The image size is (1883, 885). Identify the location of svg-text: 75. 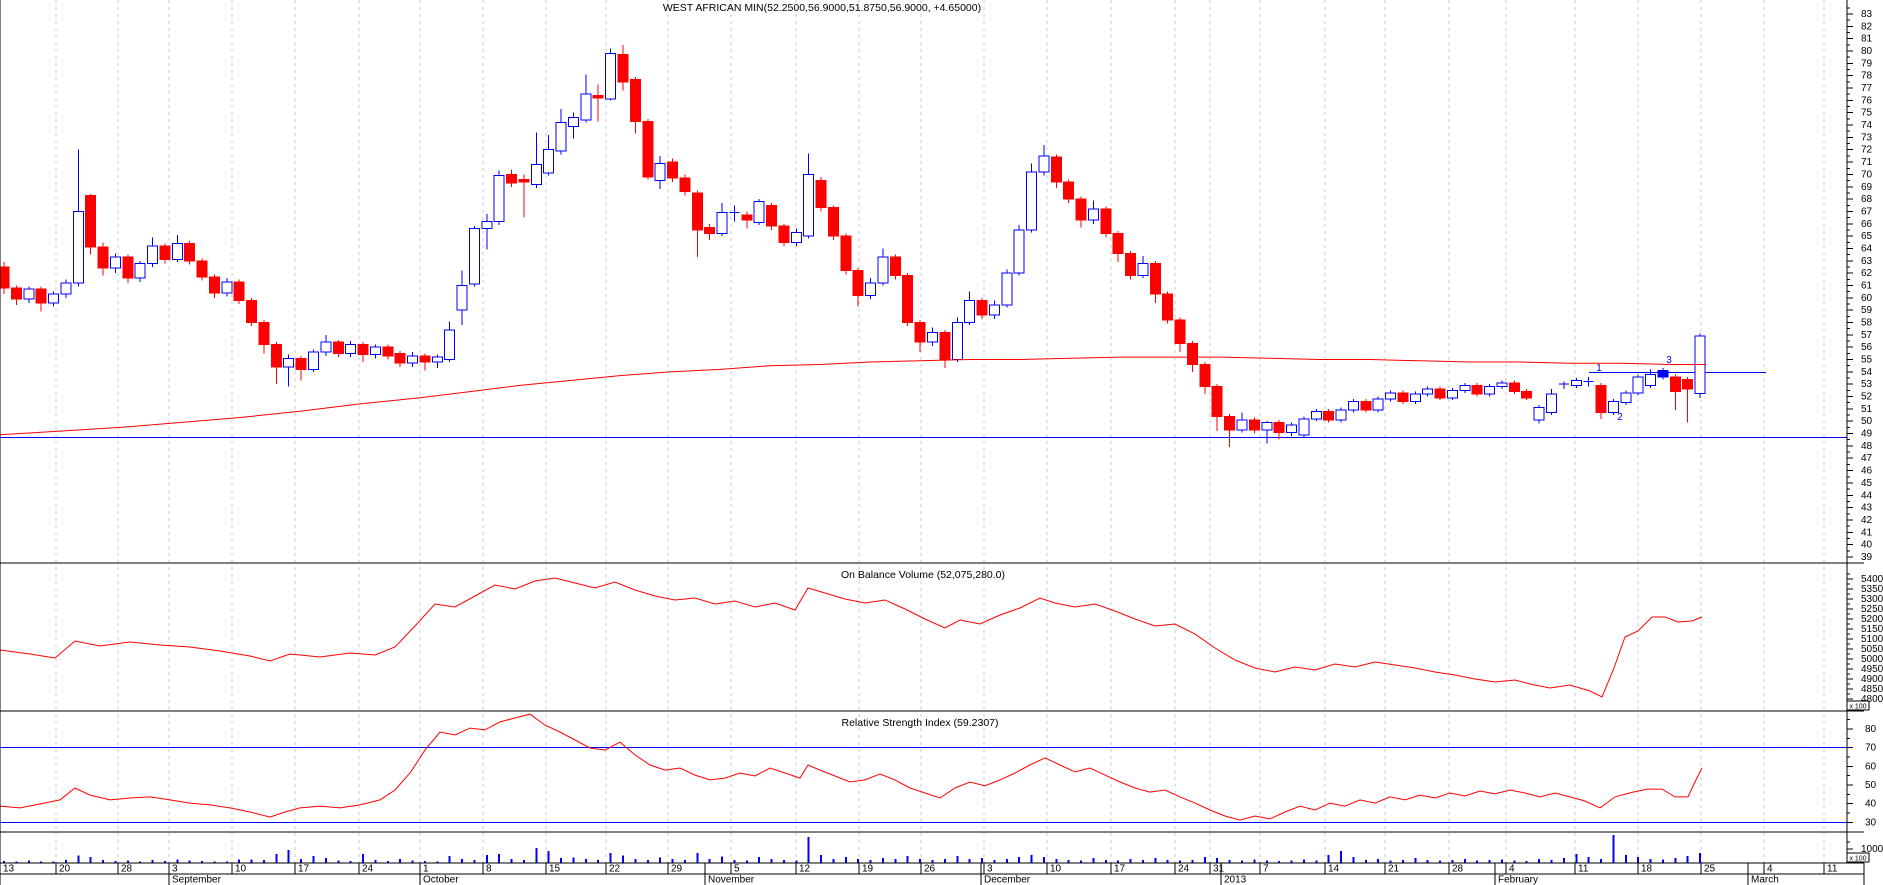
(1867, 113).